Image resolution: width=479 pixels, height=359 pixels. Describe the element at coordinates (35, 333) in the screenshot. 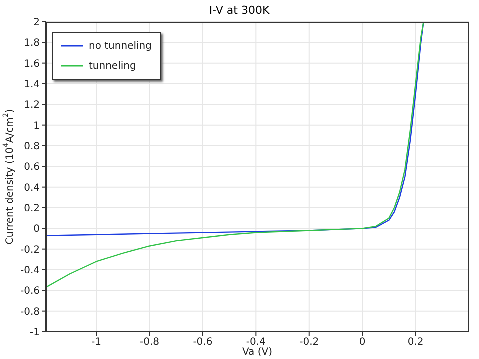

I see `y-tick-label: -1` at that location.